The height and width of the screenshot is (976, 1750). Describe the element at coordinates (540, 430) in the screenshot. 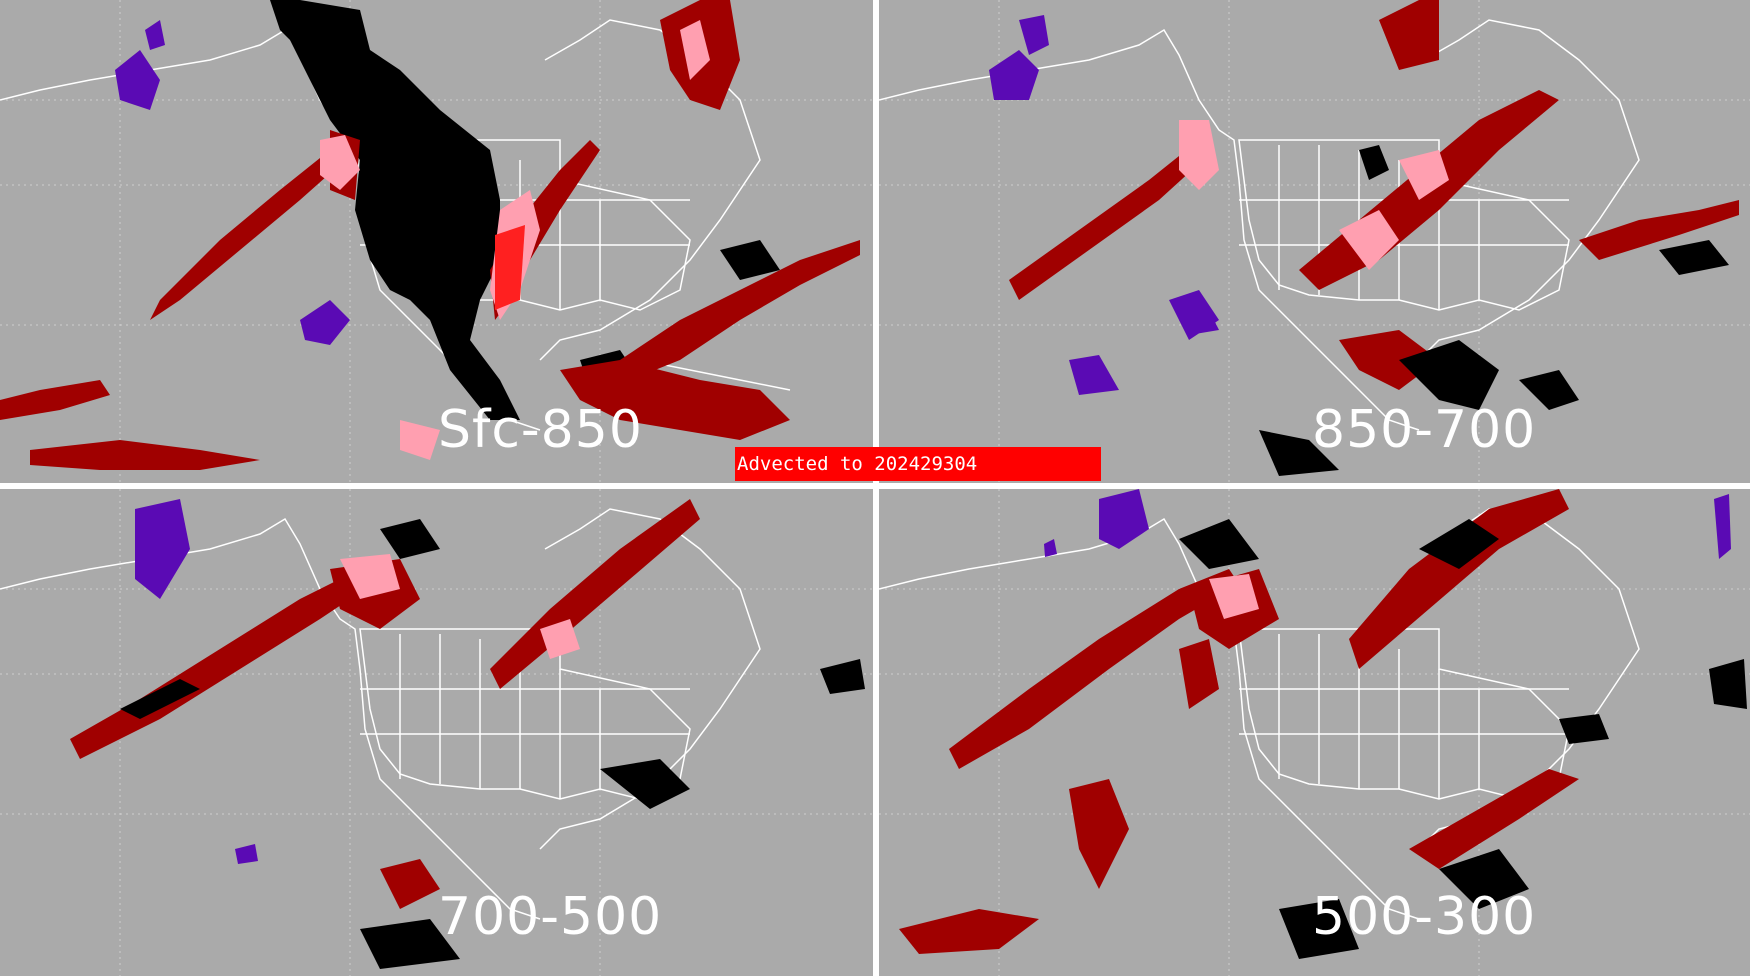

I see `layer-label: Sfc-850` at that location.